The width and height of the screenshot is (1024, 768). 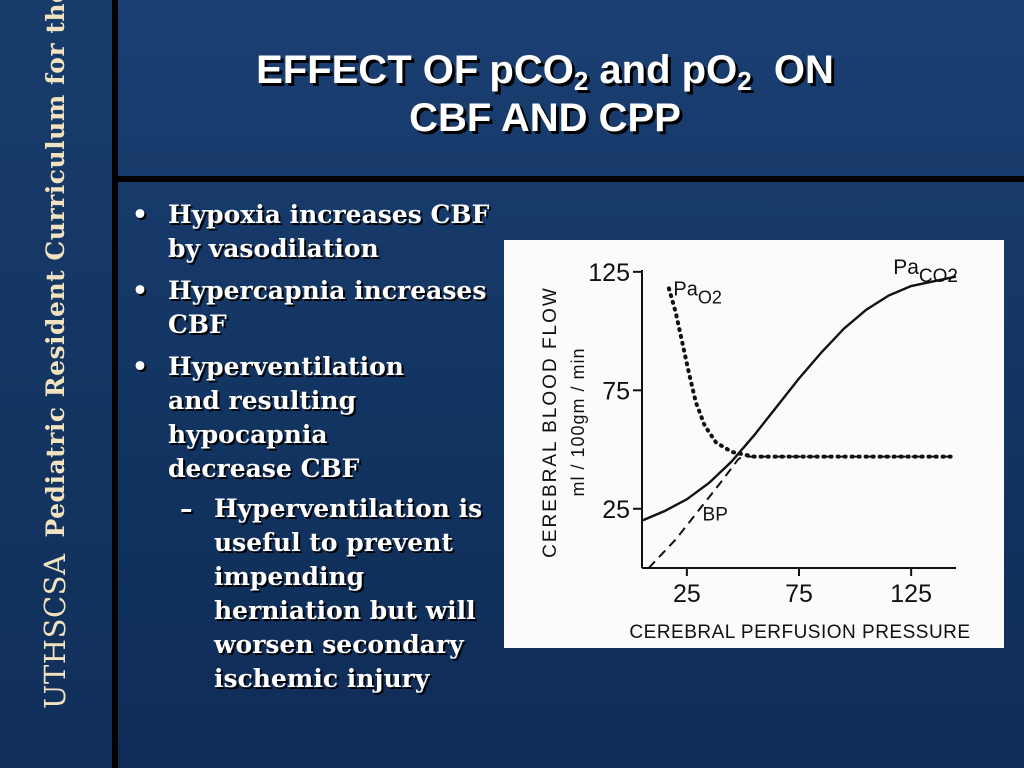 What do you see at coordinates (550, 422) in the screenshot?
I see `y-axis-label: CEREBRAL BLOOD FLOW` at bounding box center [550, 422].